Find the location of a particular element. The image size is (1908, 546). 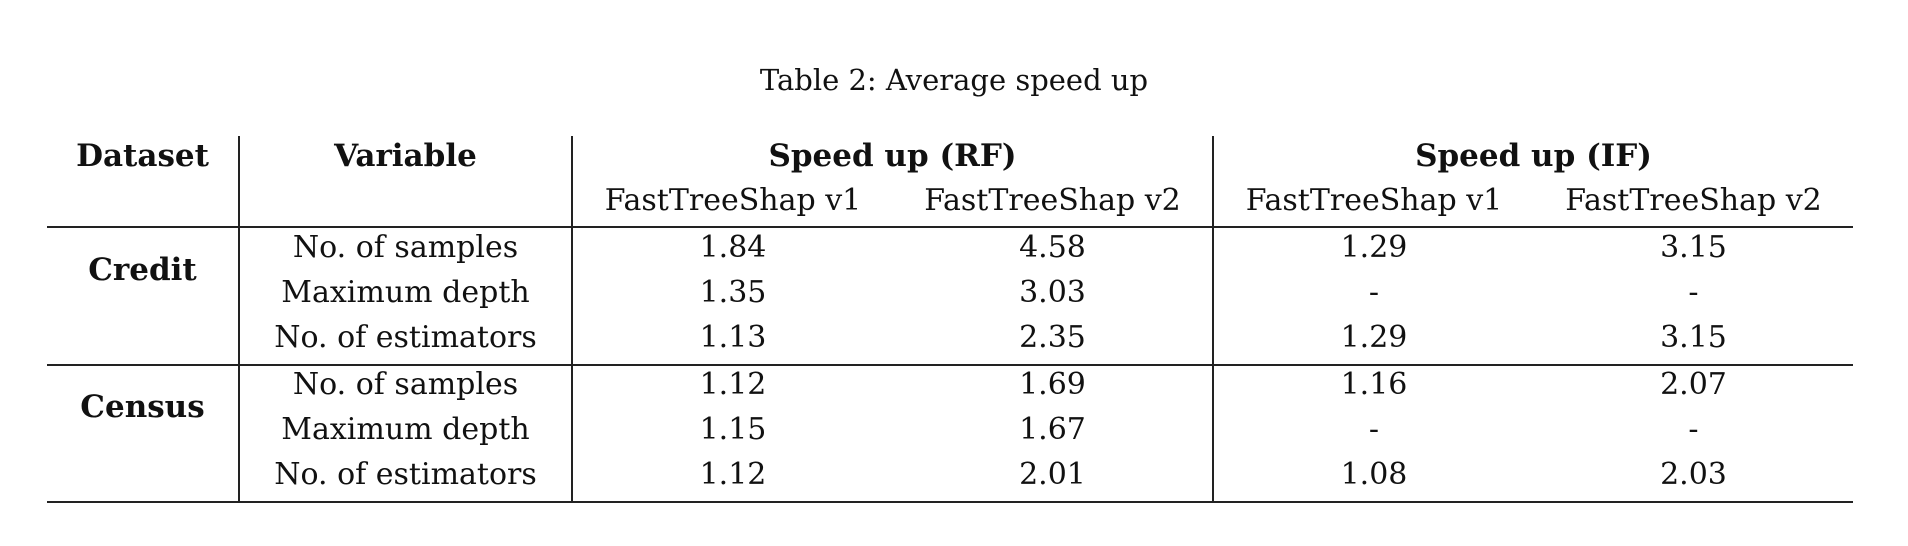

variable-column-rule is located at coordinates (572, 319).